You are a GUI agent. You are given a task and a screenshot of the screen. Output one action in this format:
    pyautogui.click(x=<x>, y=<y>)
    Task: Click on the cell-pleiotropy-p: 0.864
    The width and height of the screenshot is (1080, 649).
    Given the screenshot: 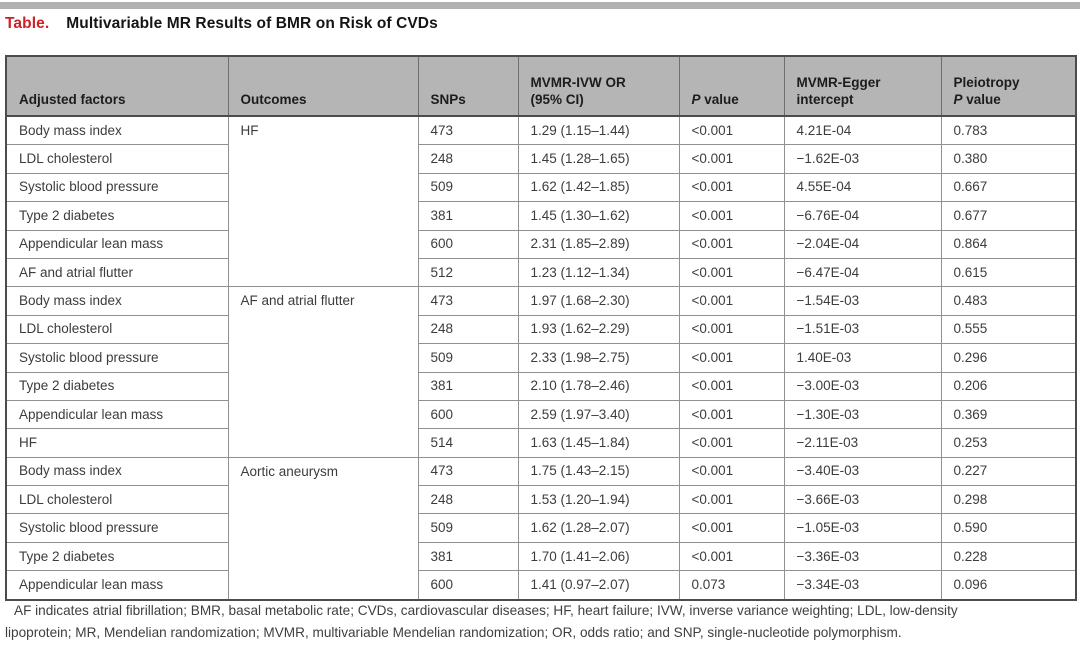 What is the action you would take?
    pyautogui.click(x=1008, y=244)
    